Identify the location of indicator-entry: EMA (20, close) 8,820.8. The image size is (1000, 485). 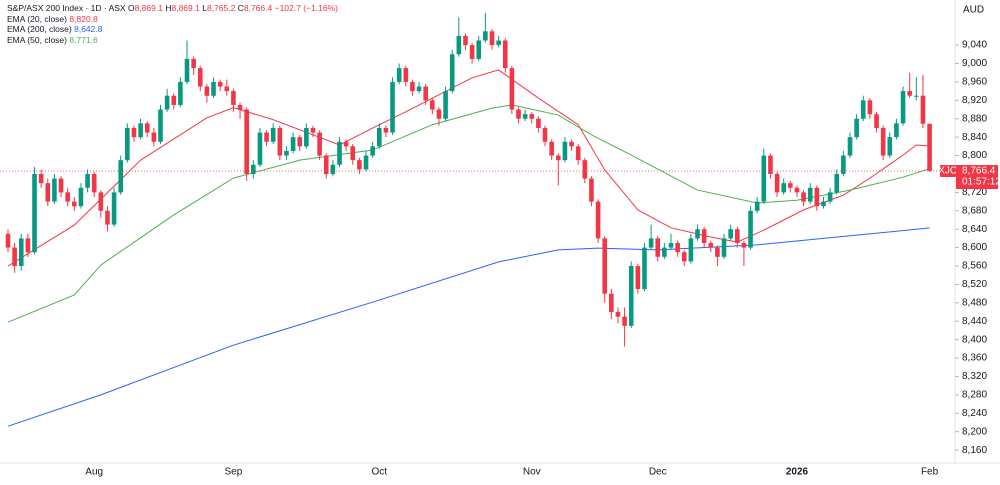
(172, 19).